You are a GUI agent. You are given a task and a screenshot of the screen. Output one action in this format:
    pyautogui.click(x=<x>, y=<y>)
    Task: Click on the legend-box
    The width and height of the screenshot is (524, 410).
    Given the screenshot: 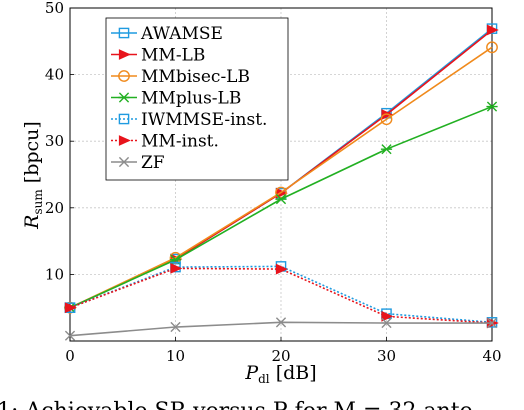 What is the action you would take?
    pyautogui.click(x=197, y=99)
    